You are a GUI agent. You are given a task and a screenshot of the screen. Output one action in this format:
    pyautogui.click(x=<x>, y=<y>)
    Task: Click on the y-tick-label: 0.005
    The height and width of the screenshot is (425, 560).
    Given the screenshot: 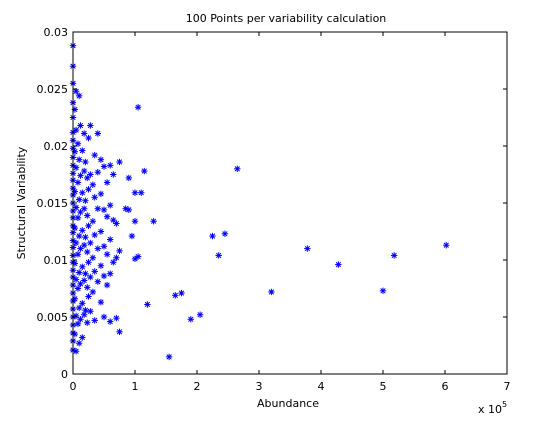 What is the action you would take?
    pyautogui.click(x=53, y=317)
    